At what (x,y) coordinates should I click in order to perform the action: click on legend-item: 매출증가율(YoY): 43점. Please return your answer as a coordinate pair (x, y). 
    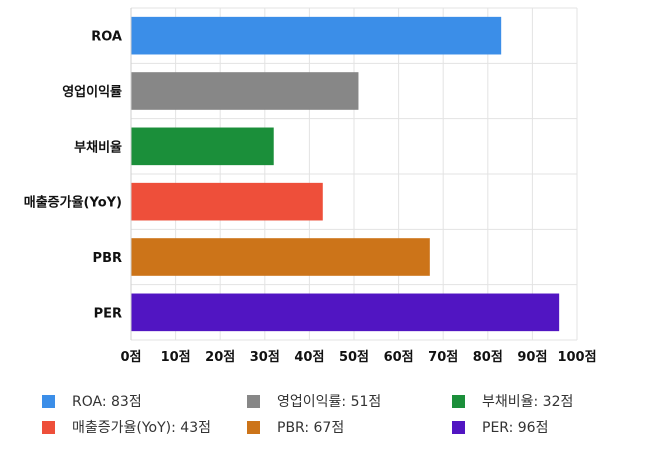
    Looking at the image, I should click on (144, 427).